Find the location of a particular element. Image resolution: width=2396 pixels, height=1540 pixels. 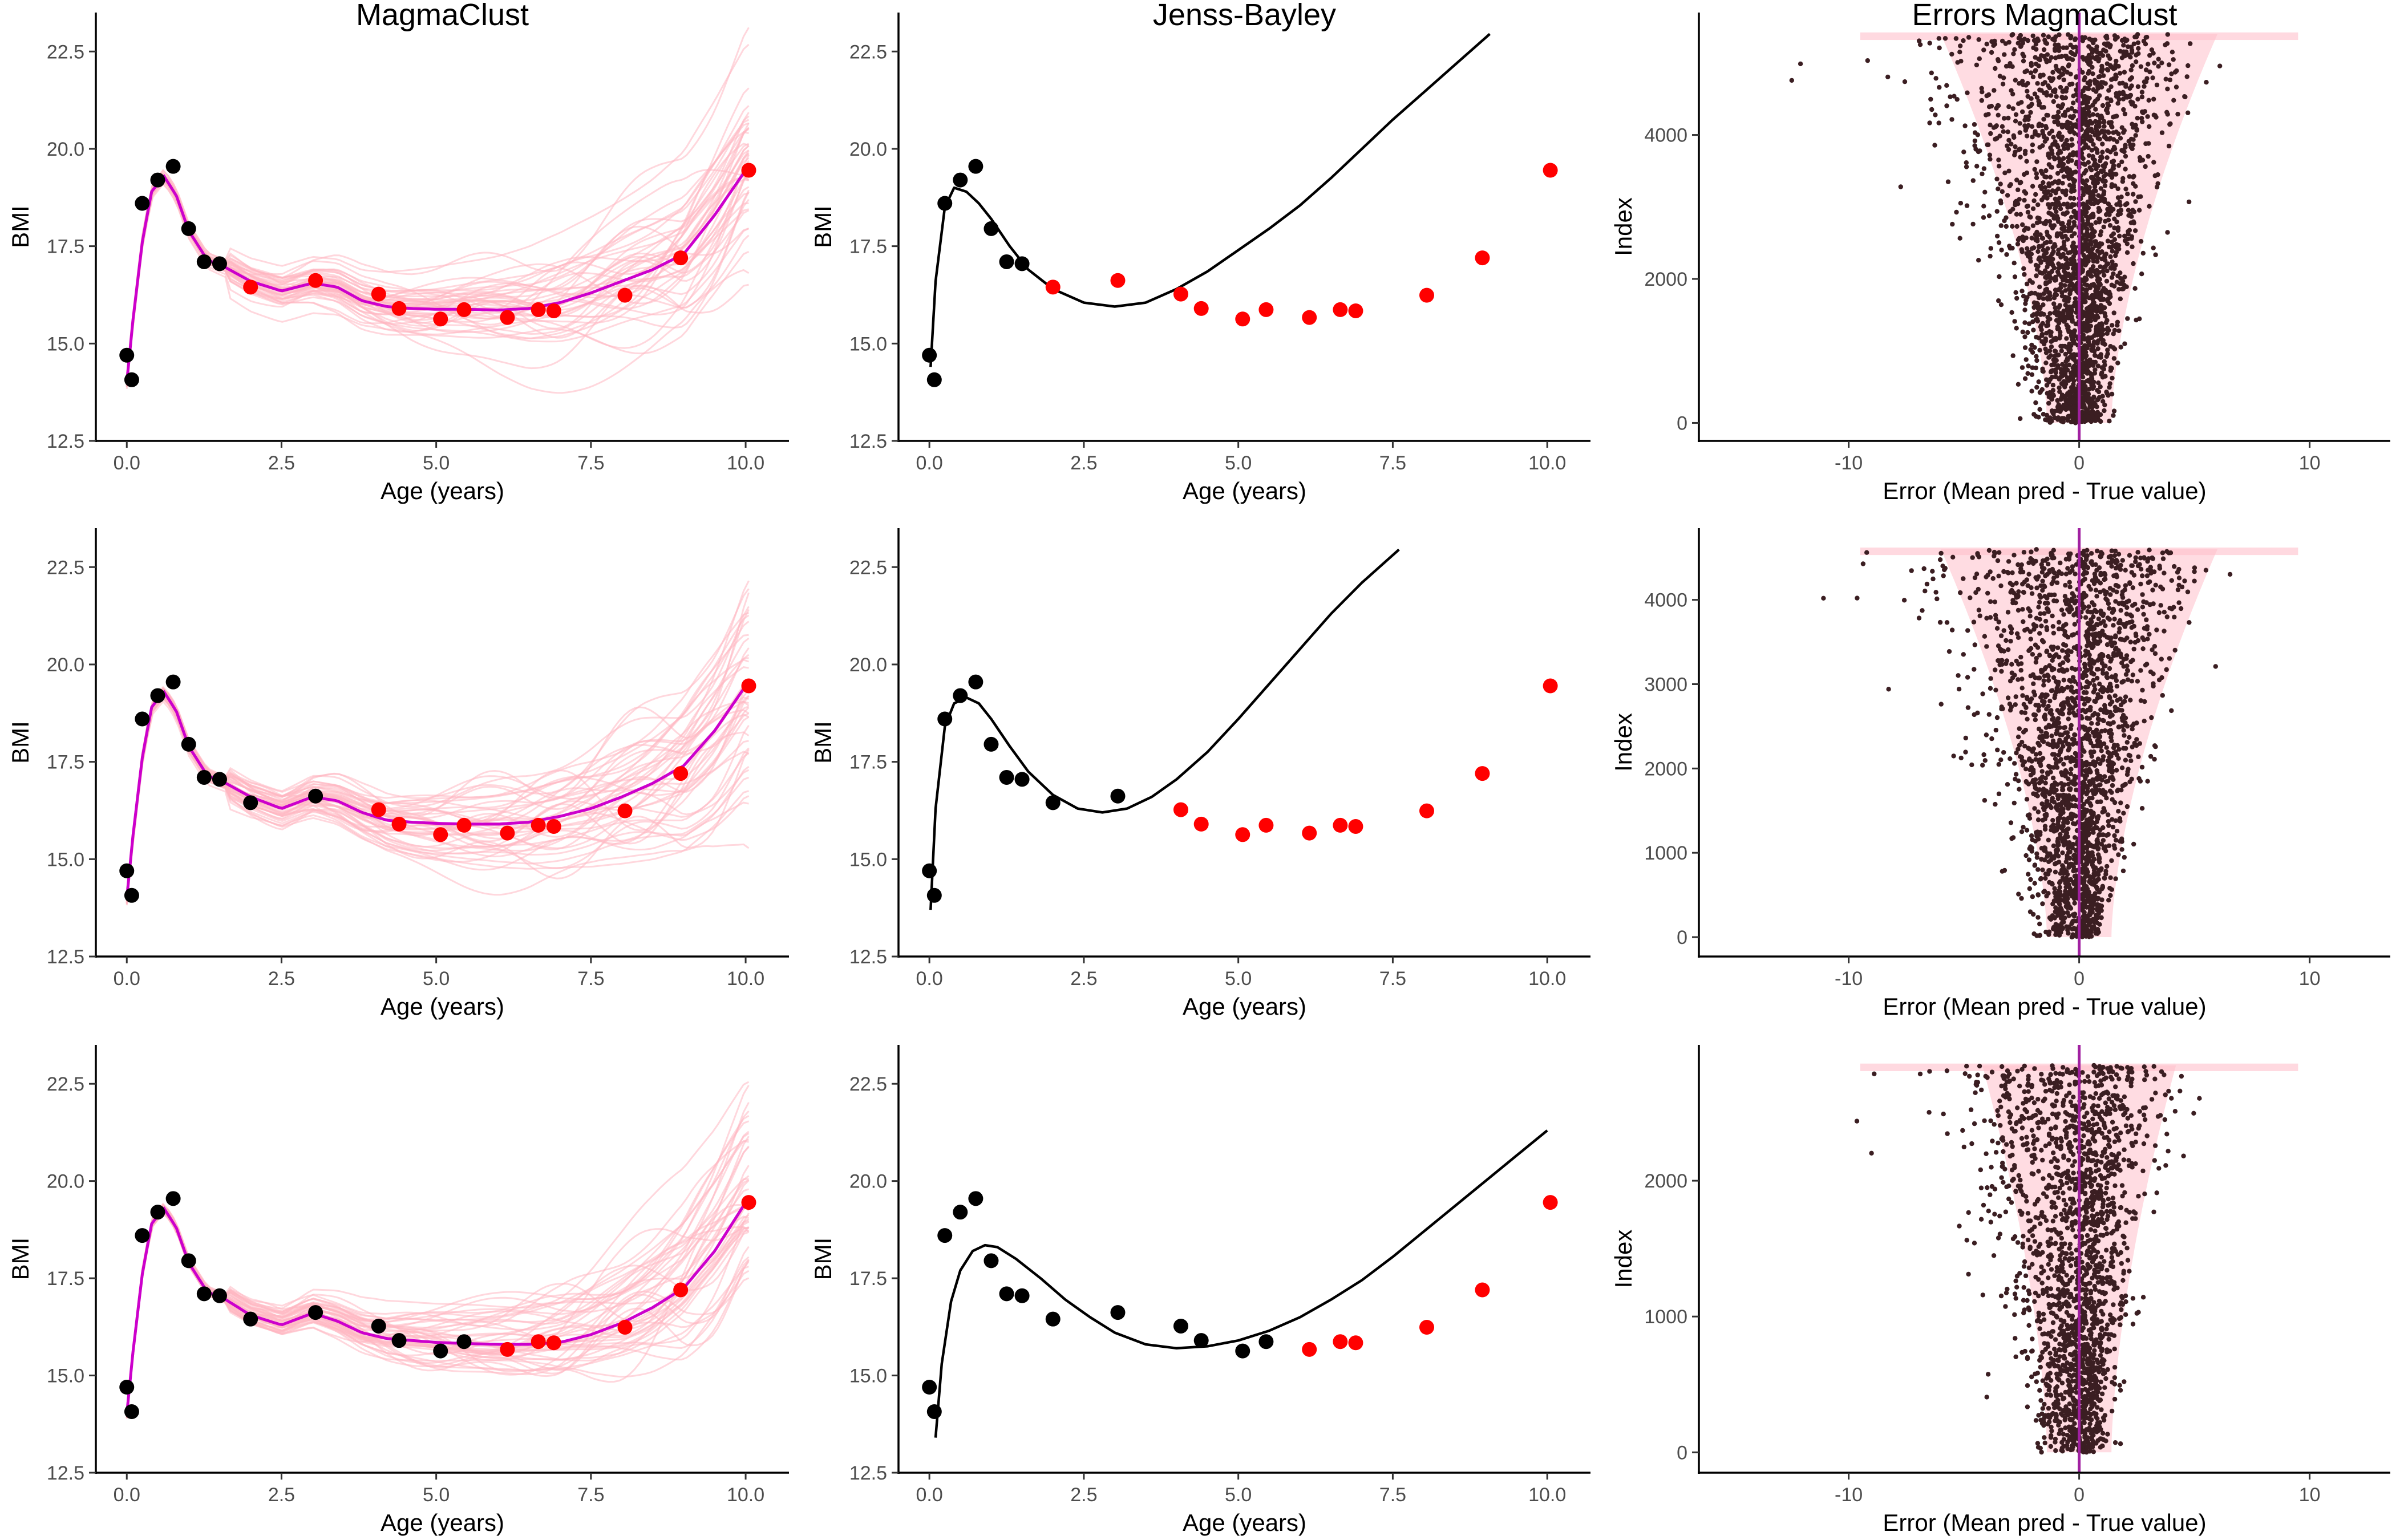

x-tick-label: 0.0 is located at coordinates (127, 463).